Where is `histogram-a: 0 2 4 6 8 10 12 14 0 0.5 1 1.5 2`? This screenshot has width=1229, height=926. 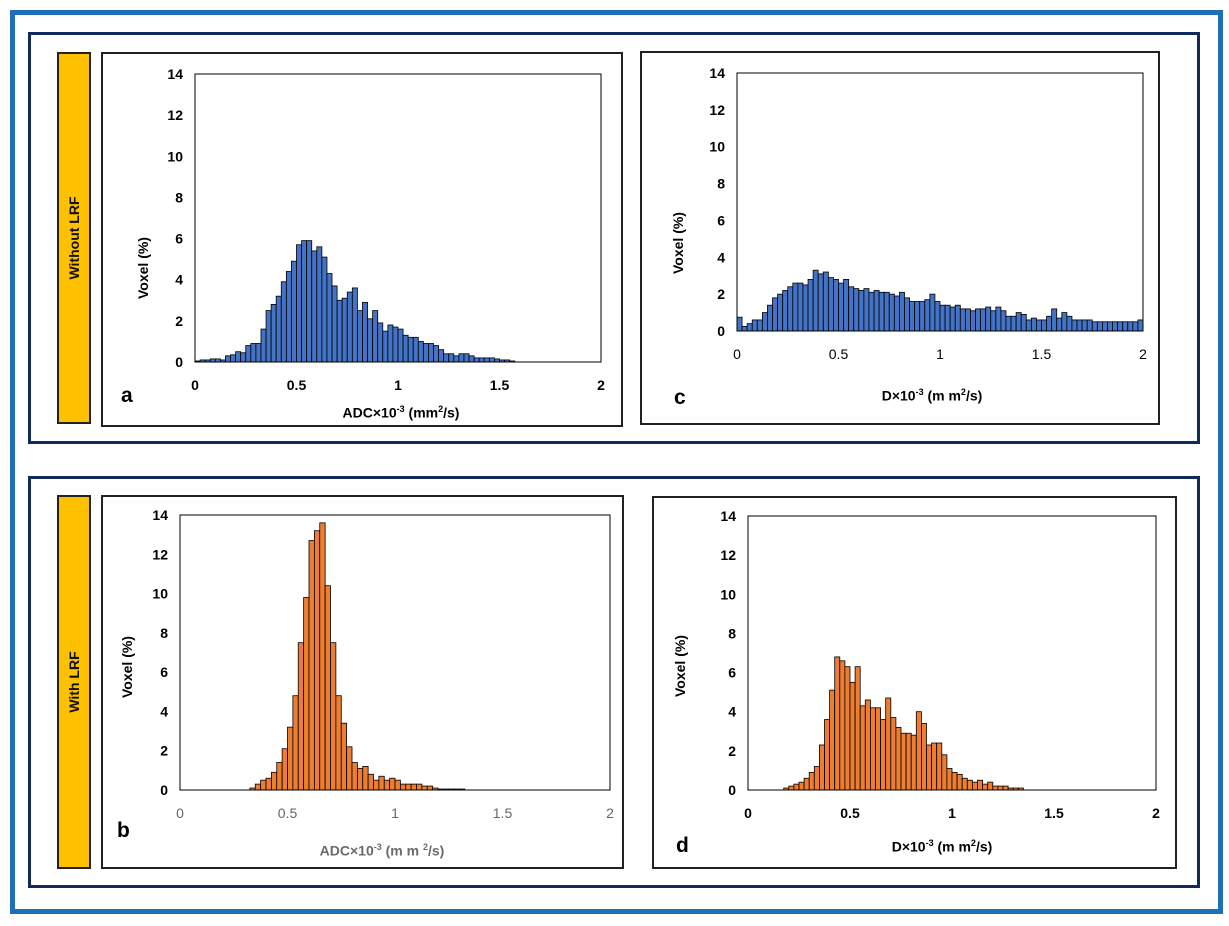
histogram-a: 0 2 4 6 8 10 12 14 0 0.5 1 1.5 2 is located at coordinates (386, 229).